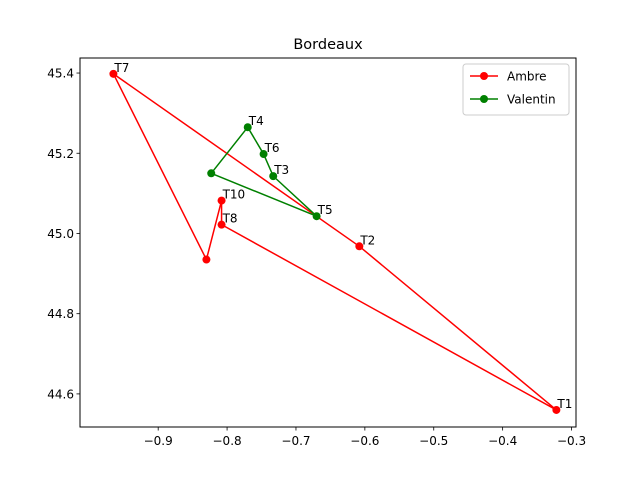 The image size is (640, 480). What do you see at coordinates (121, 68) in the screenshot?
I see `point-label-t7: T7` at bounding box center [121, 68].